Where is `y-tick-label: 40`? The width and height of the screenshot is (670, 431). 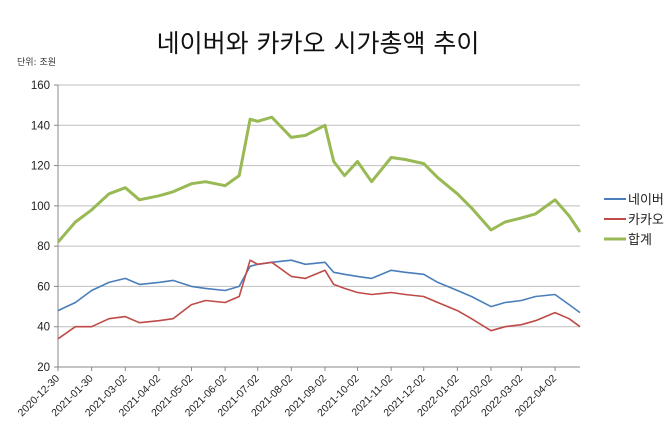 y-tick-label: 40 is located at coordinates (43, 328).